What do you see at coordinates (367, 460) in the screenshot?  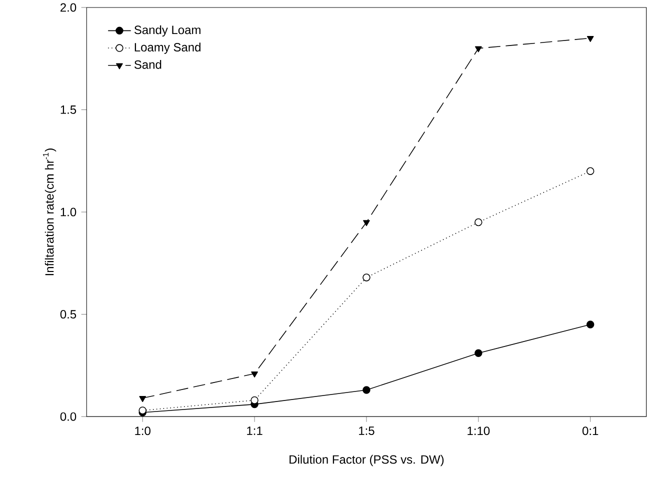 I see `x-axis-title: Dilution Factor (PSS vs. DW)` at bounding box center [367, 460].